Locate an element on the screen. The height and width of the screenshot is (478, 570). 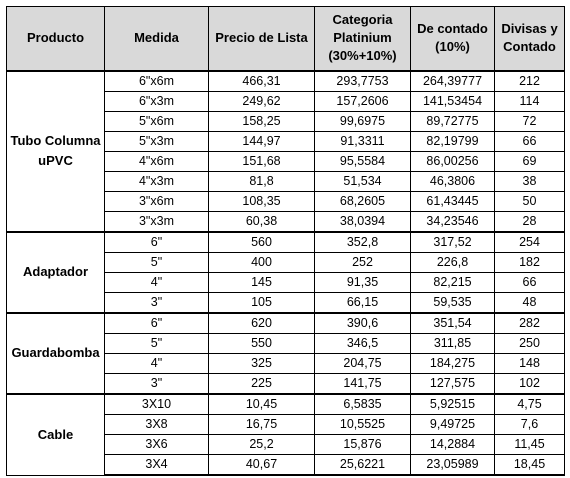
table-row: 3X4 40,67 25,6221 23,05989 18,45 is located at coordinates (286, 464).